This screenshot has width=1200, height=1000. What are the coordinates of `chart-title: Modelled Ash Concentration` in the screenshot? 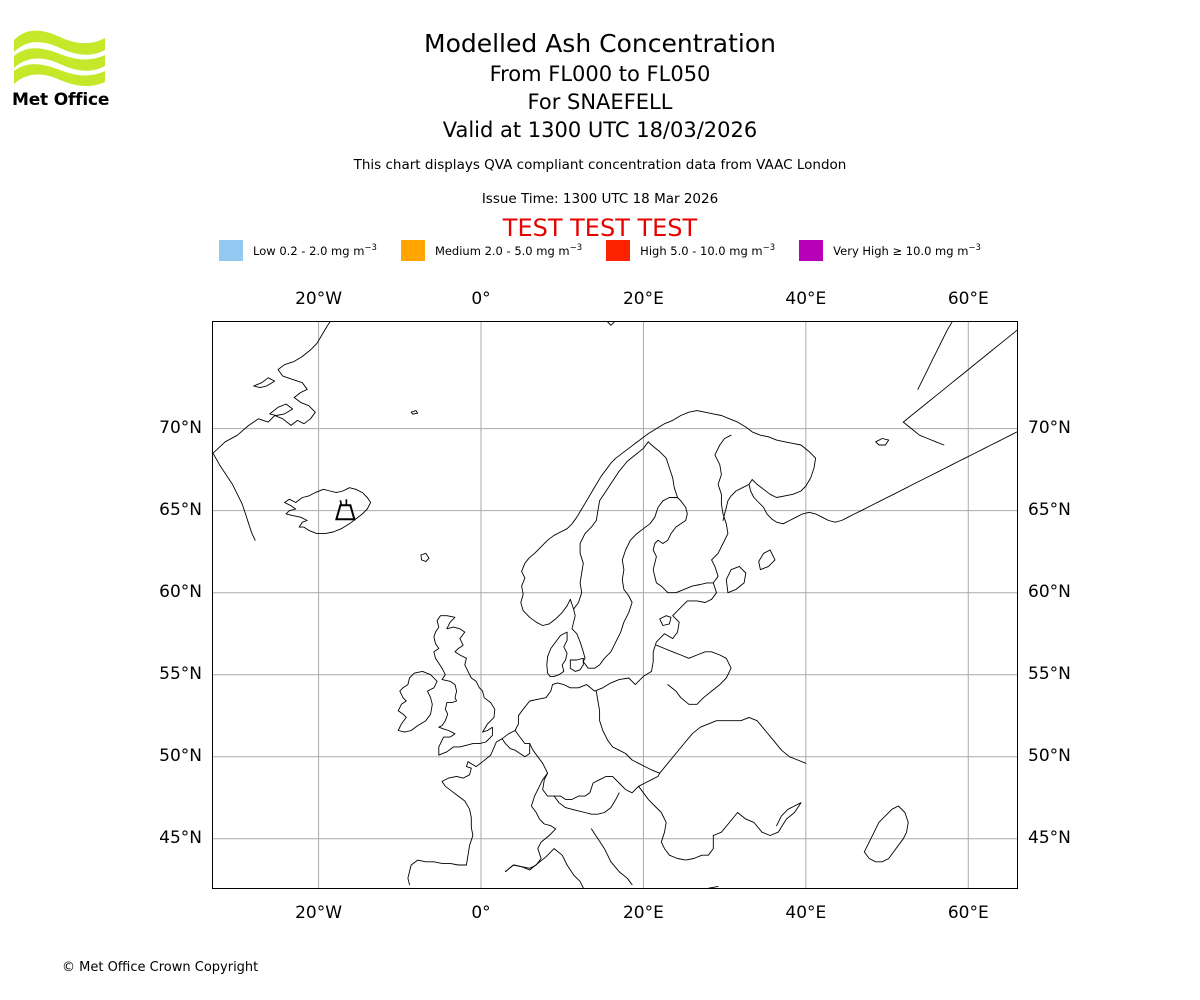 It's located at (600, 43).